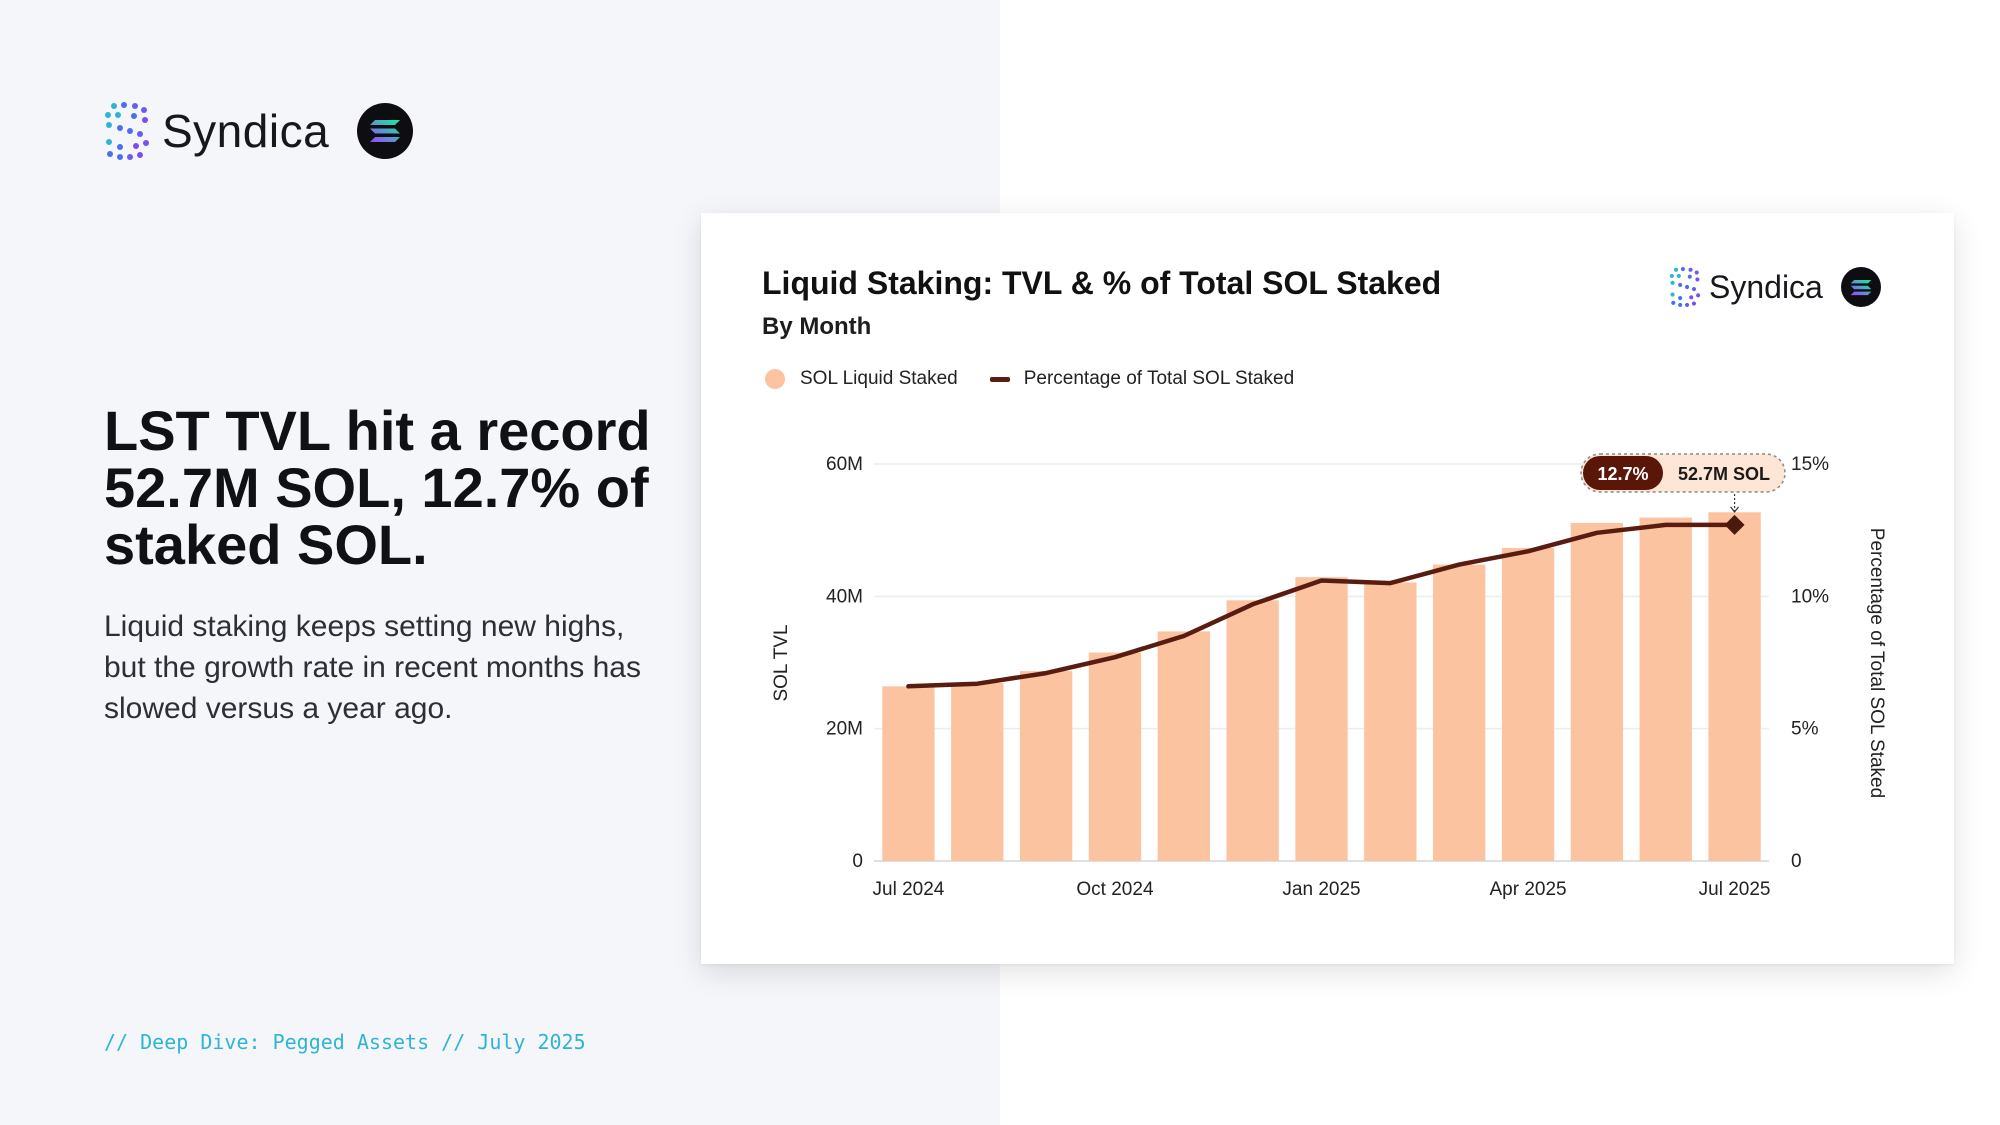 Image resolution: width=2000 pixels, height=1125 pixels. Describe the element at coordinates (246, 131) in the screenshot. I see `brand-name: Syndica` at that location.